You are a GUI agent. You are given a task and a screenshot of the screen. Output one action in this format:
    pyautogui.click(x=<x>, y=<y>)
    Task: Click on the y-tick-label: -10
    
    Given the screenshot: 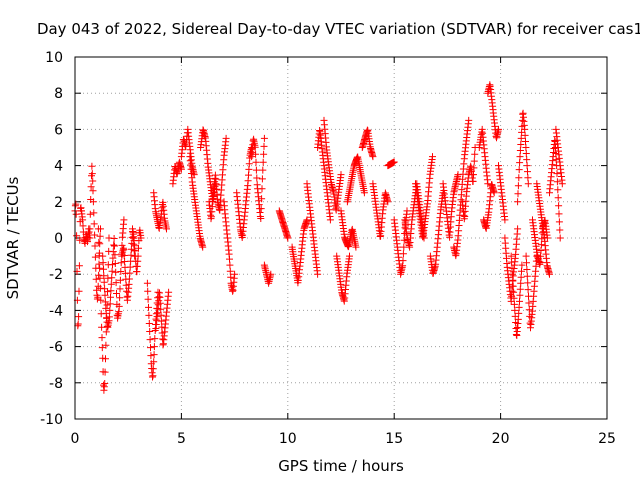 What is the action you would take?
    pyautogui.click(x=51, y=420)
    